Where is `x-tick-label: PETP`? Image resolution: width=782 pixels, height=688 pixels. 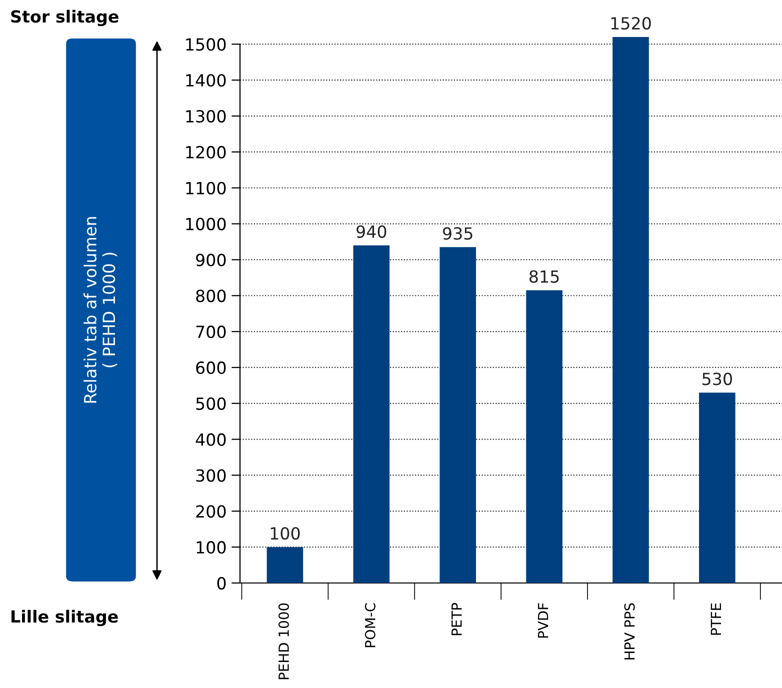
x-tick-label: PETP is located at coordinates (457, 619).